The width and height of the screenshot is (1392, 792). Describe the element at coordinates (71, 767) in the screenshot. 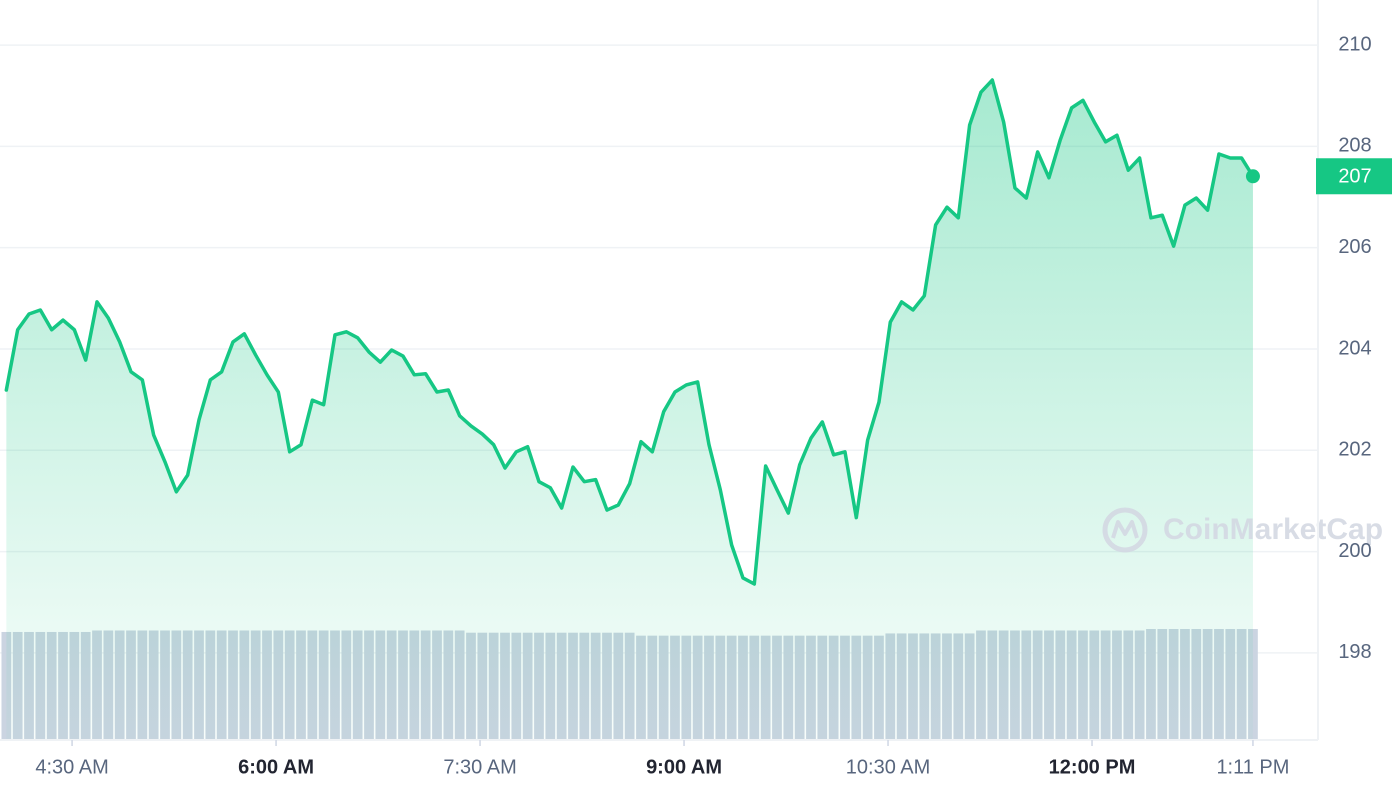

I see `x-tick-label: 4:30 AM` at that location.